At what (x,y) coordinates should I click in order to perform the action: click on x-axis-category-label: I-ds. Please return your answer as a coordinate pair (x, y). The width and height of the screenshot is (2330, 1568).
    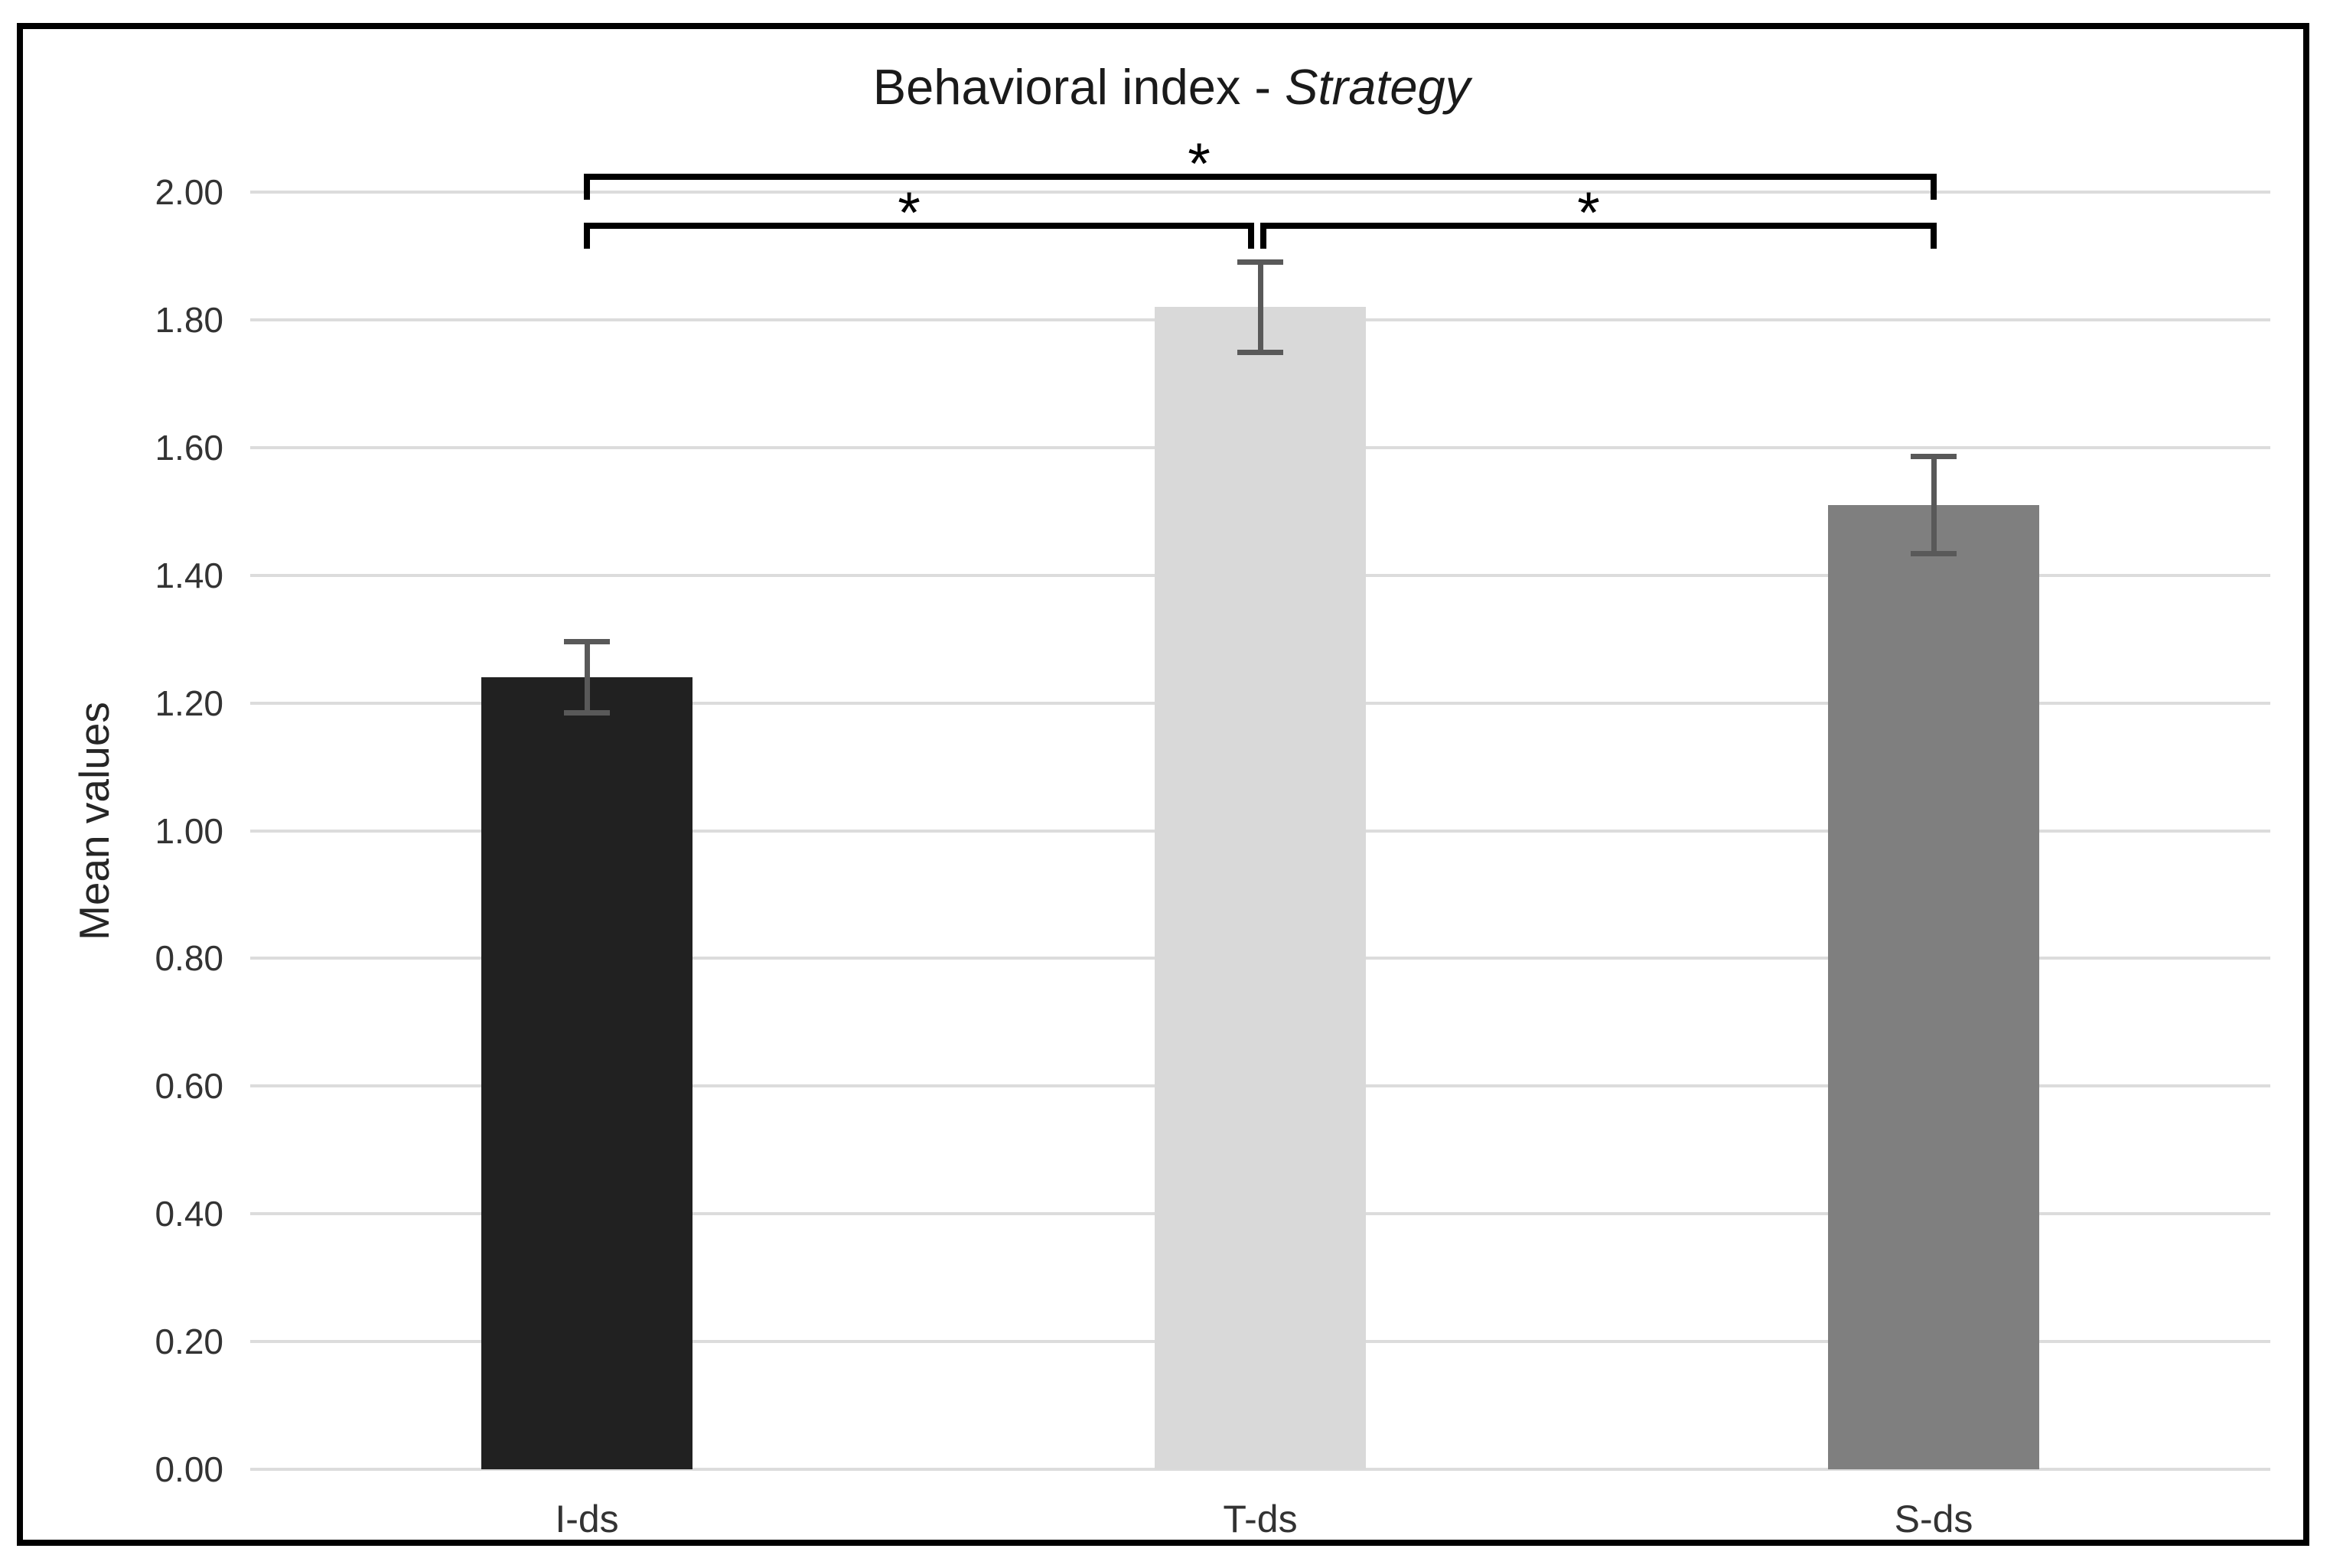
    Looking at the image, I should click on (587, 1519).